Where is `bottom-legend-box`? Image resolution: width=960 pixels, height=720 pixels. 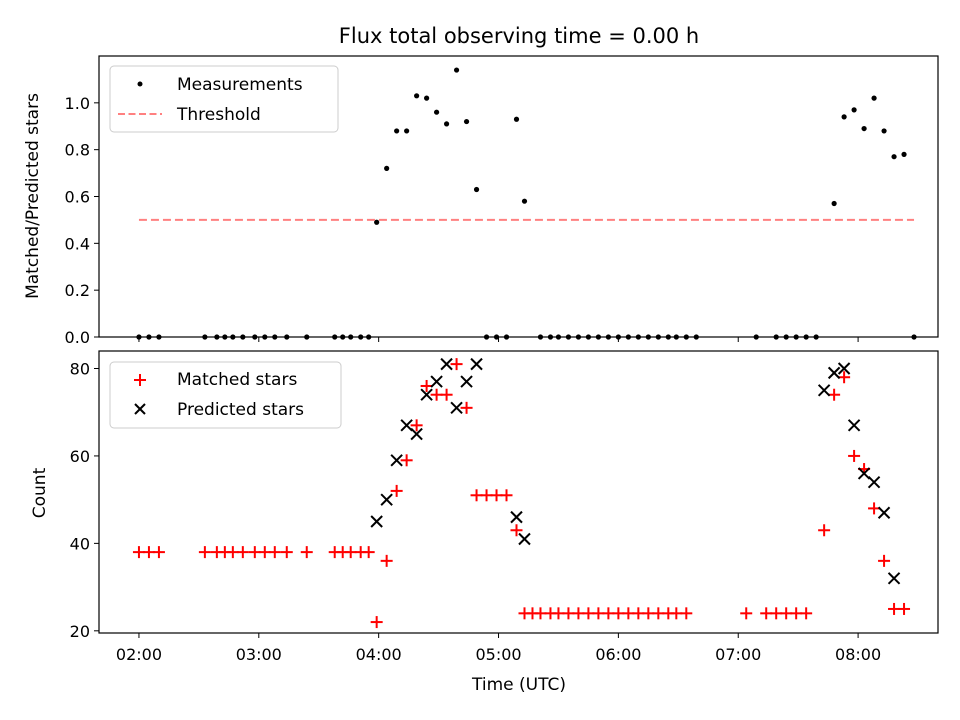 bottom-legend-box is located at coordinates (225, 395).